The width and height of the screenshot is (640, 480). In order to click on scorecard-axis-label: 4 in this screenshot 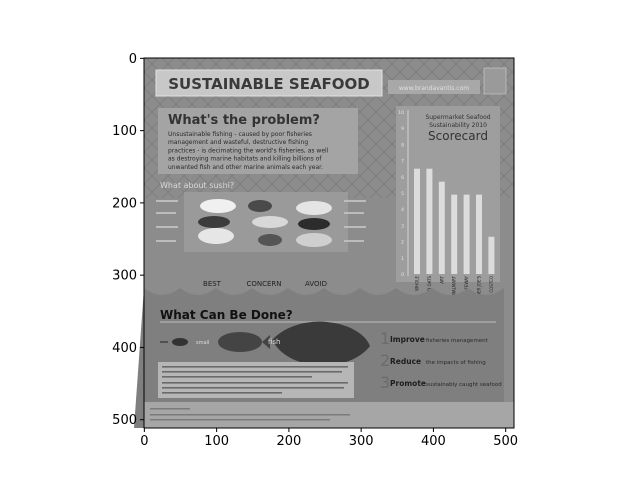, I will do `click(402, 210)`.